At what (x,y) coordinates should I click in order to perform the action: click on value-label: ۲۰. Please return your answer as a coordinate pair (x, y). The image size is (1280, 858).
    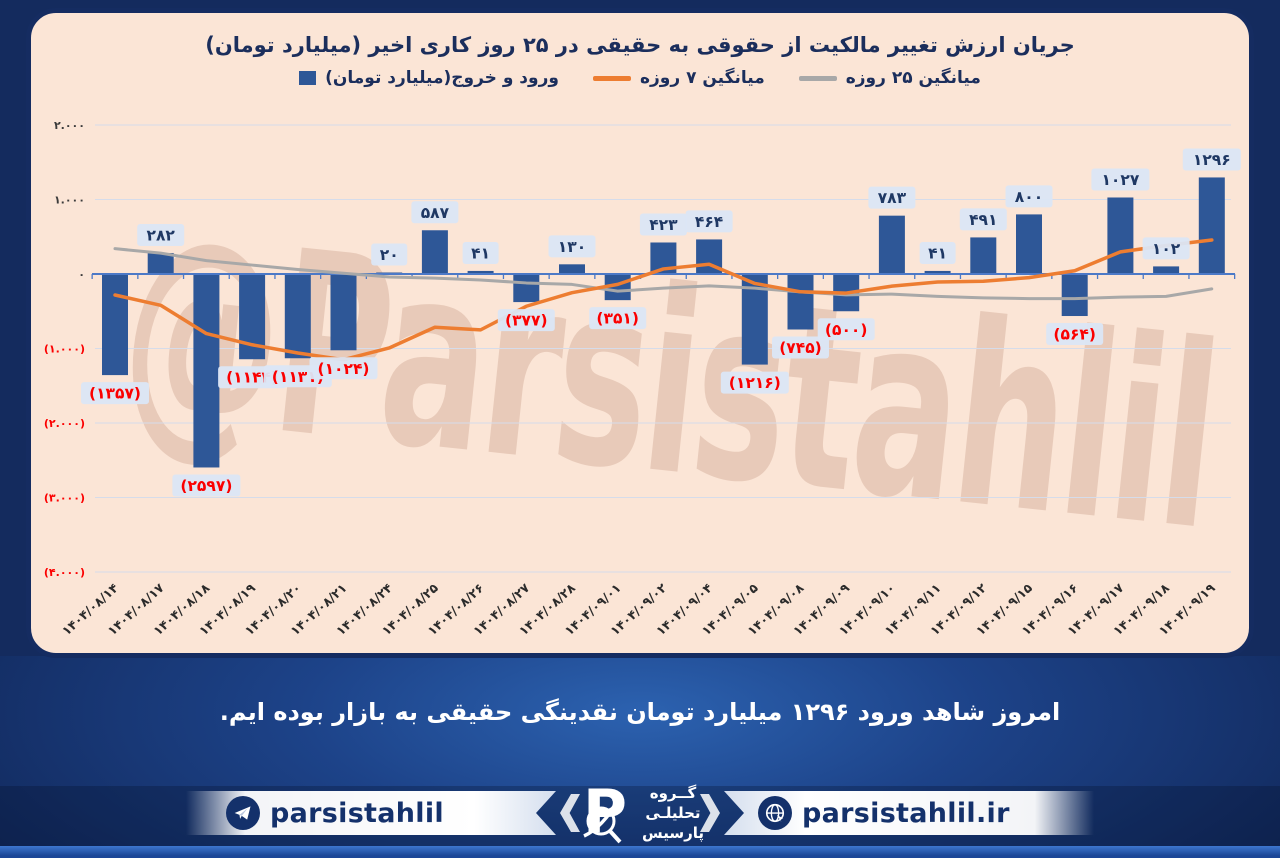
    Looking at the image, I should click on (389, 255).